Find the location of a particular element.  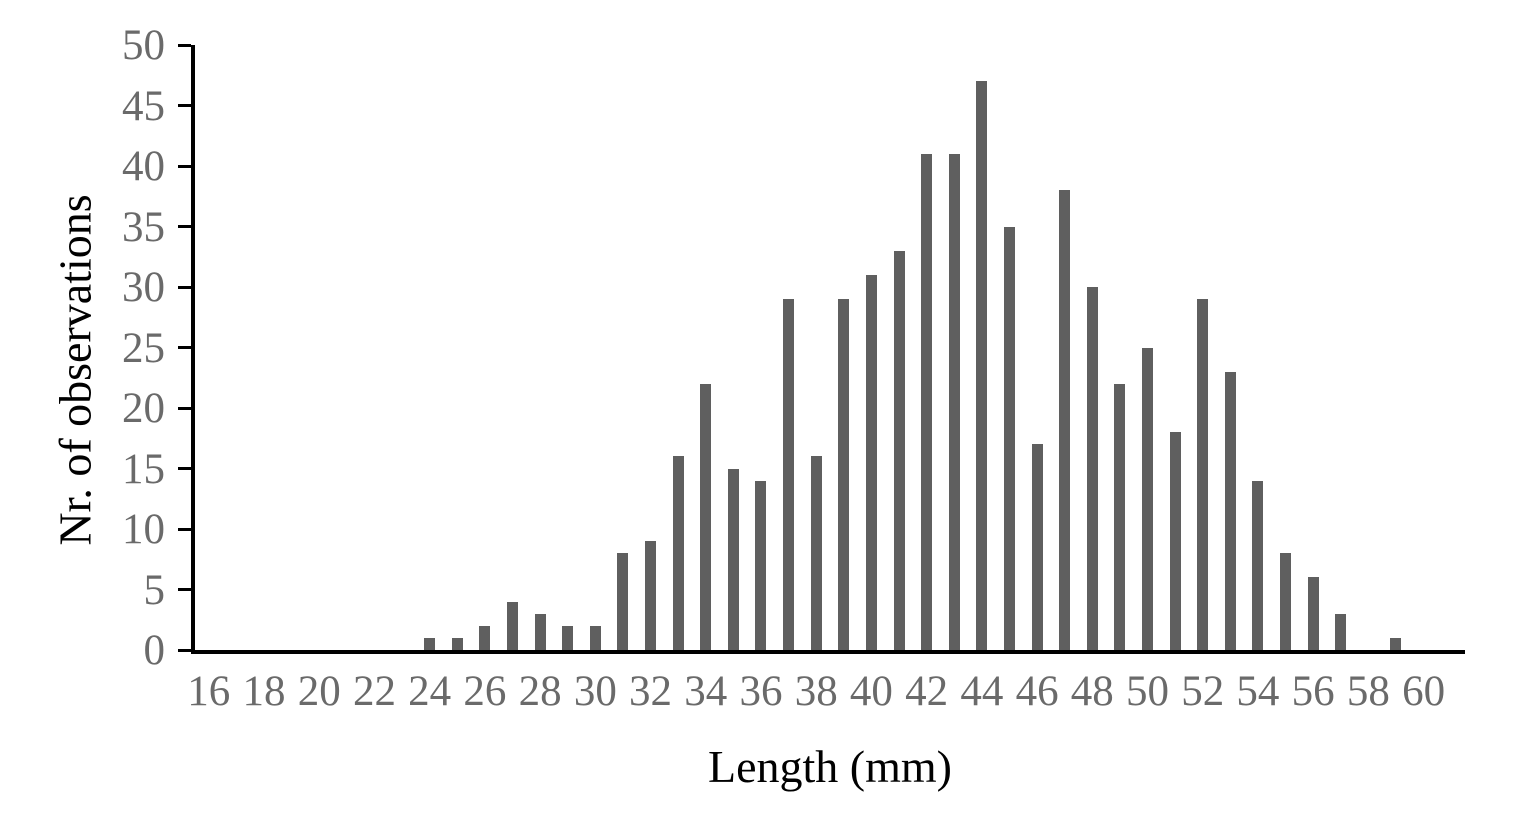

x-tick-label: 16 is located at coordinates (209, 691).